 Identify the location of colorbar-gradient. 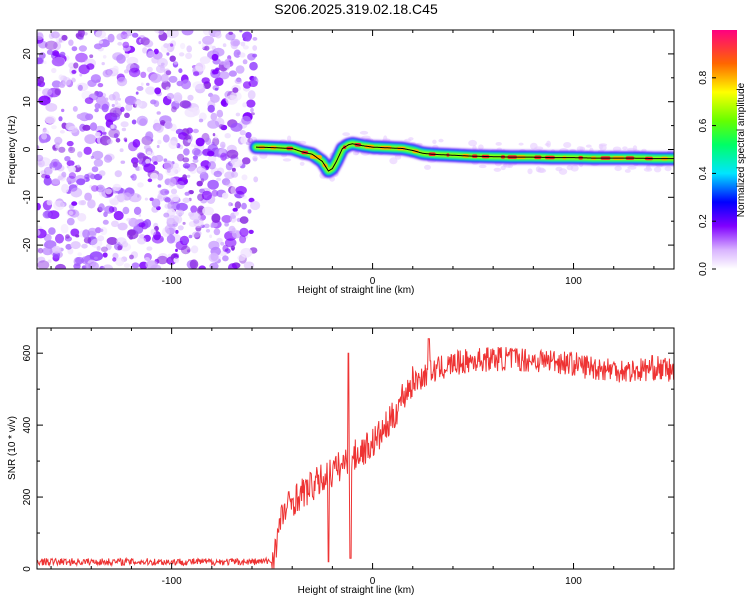
(724, 149).